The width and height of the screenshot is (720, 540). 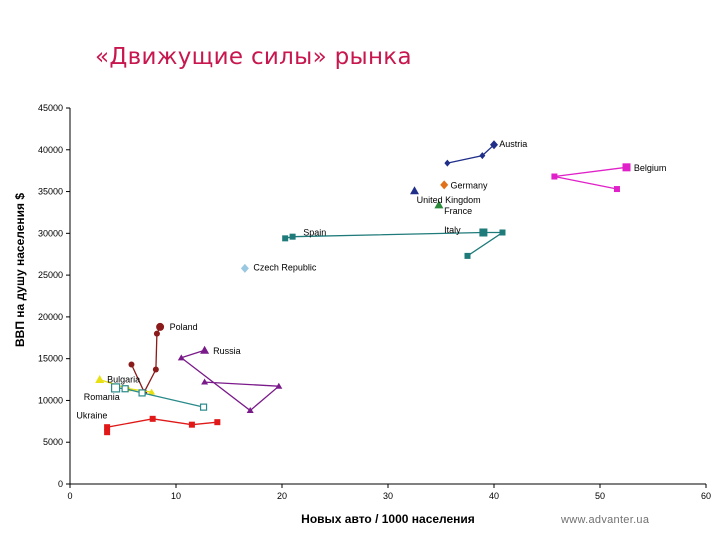 What do you see at coordinates (605, 520) in the screenshot?
I see `watermark: www.advanter.ua` at bounding box center [605, 520].